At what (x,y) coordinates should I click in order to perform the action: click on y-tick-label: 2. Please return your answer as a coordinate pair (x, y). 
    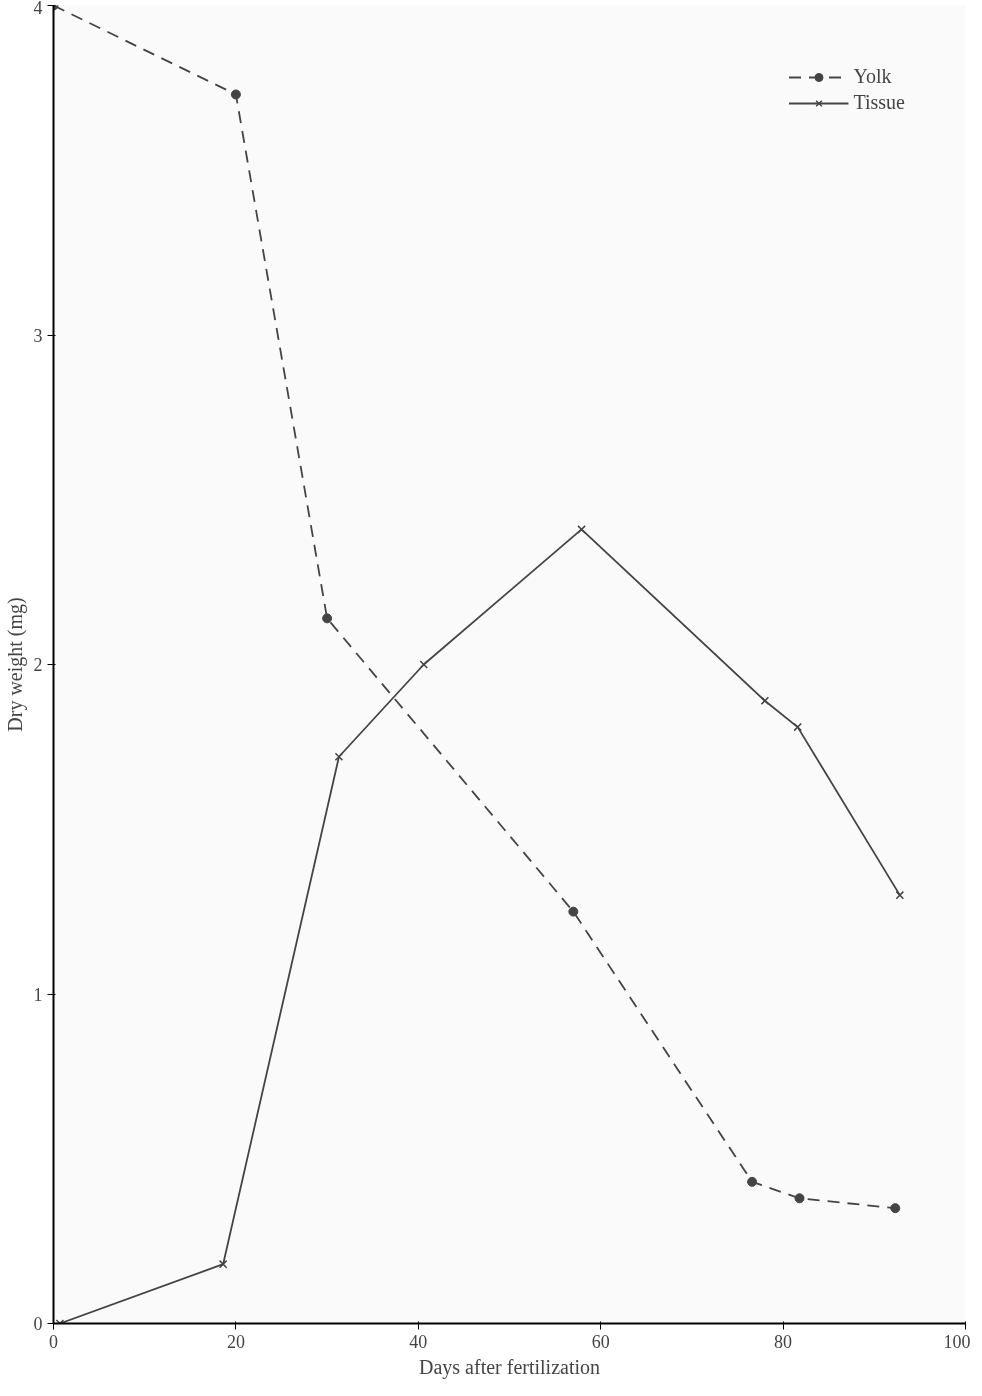
    Looking at the image, I should click on (38, 665).